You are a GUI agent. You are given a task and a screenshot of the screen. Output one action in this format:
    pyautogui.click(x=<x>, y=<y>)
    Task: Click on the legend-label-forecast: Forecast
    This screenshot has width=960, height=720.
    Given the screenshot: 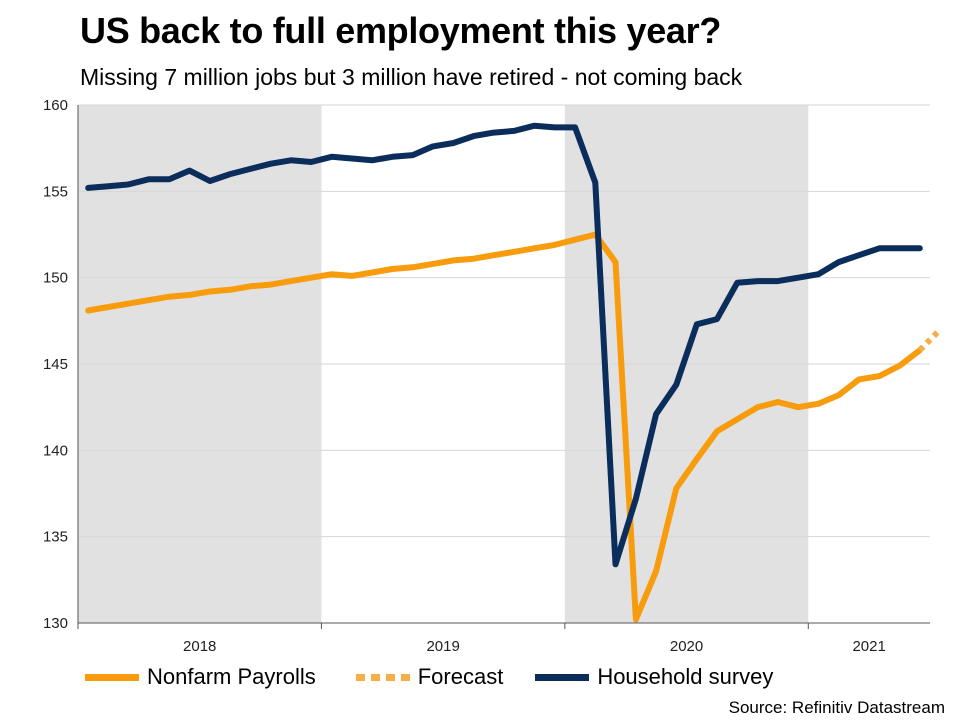 What is the action you would take?
    pyautogui.click(x=460, y=676)
    